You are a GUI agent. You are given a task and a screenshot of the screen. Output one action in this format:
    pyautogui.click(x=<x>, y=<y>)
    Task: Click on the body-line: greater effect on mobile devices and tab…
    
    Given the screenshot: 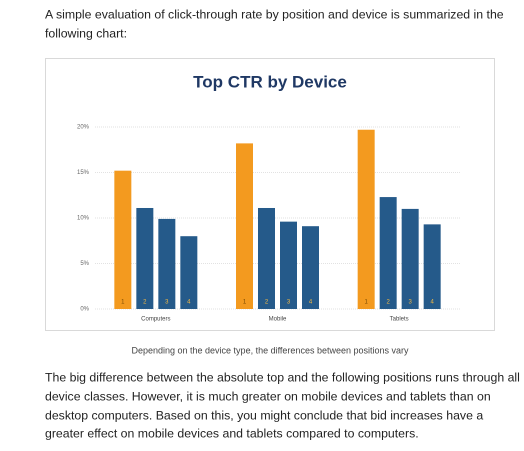 What is the action you would take?
    pyautogui.click(x=232, y=433)
    